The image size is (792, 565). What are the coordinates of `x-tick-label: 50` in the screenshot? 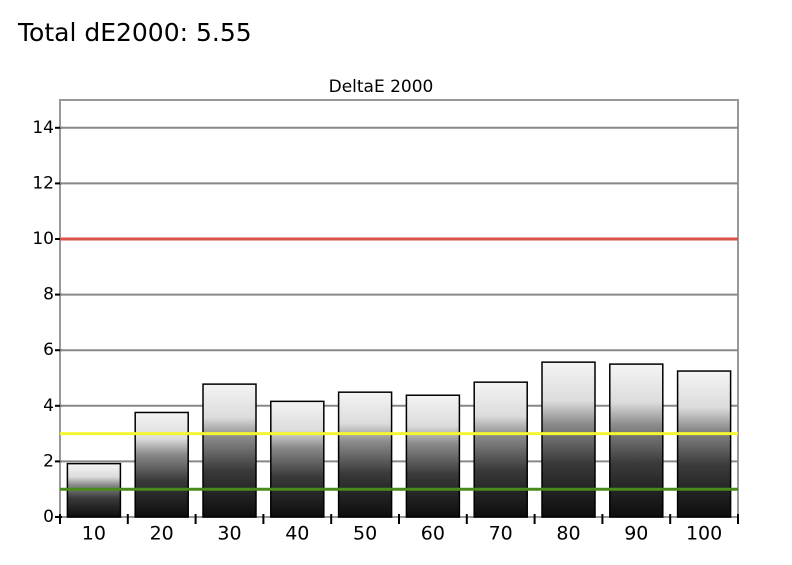 It's located at (365, 534).